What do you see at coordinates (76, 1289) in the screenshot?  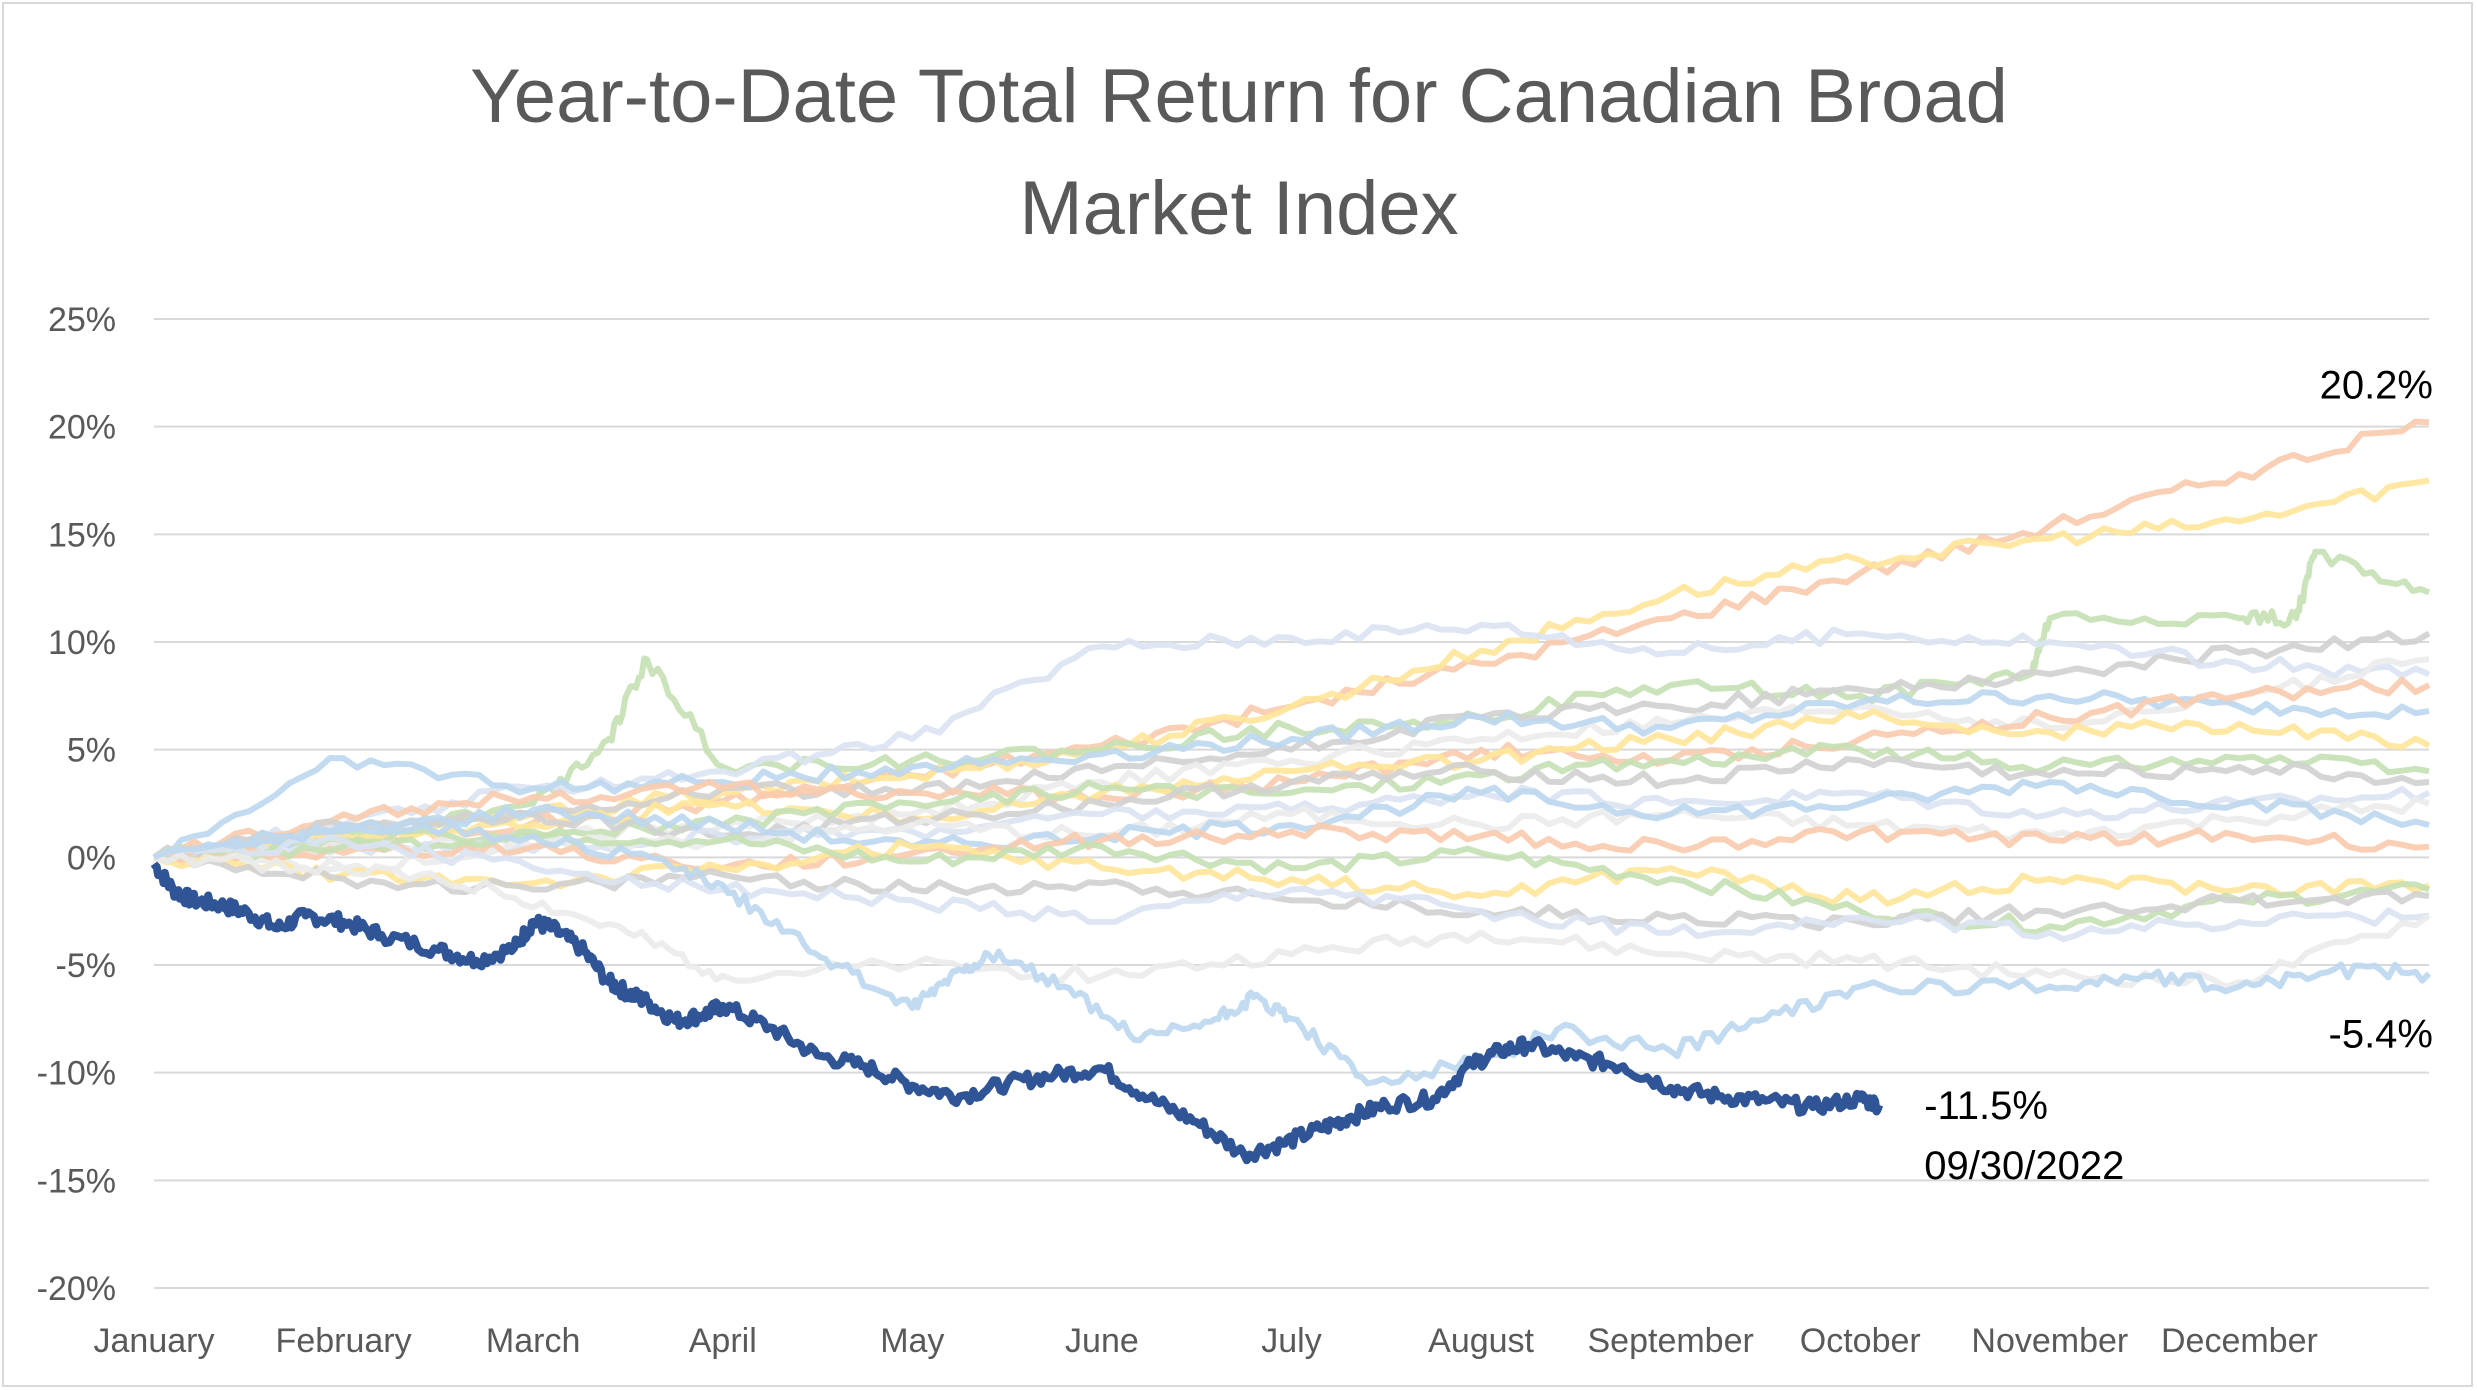 I see `y-tick-label: -20%` at bounding box center [76, 1289].